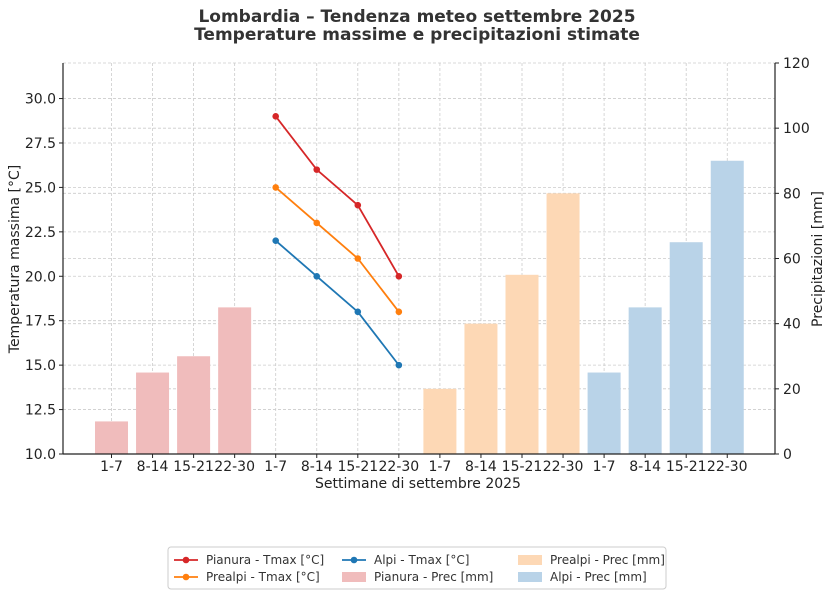 This screenshot has width=834, height=597. What do you see at coordinates (40, 366) in the screenshot?
I see `tick-label-left-2: 15.0` at bounding box center [40, 366].